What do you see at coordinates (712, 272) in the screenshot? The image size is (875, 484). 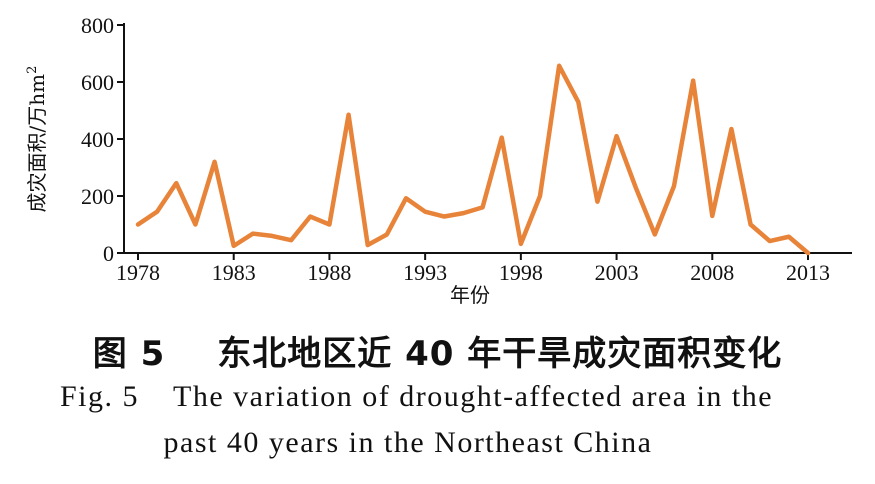 I see `x-tick-label: 2008` at bounding box center [712, 272].